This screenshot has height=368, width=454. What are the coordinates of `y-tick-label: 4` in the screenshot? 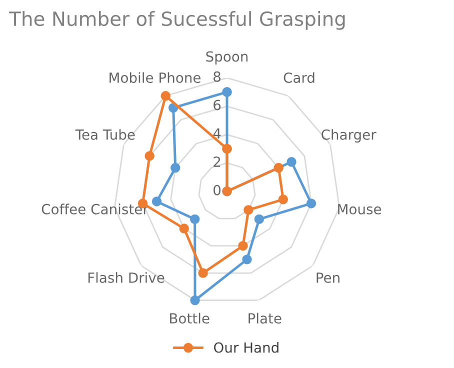 It's located at (217, 133).